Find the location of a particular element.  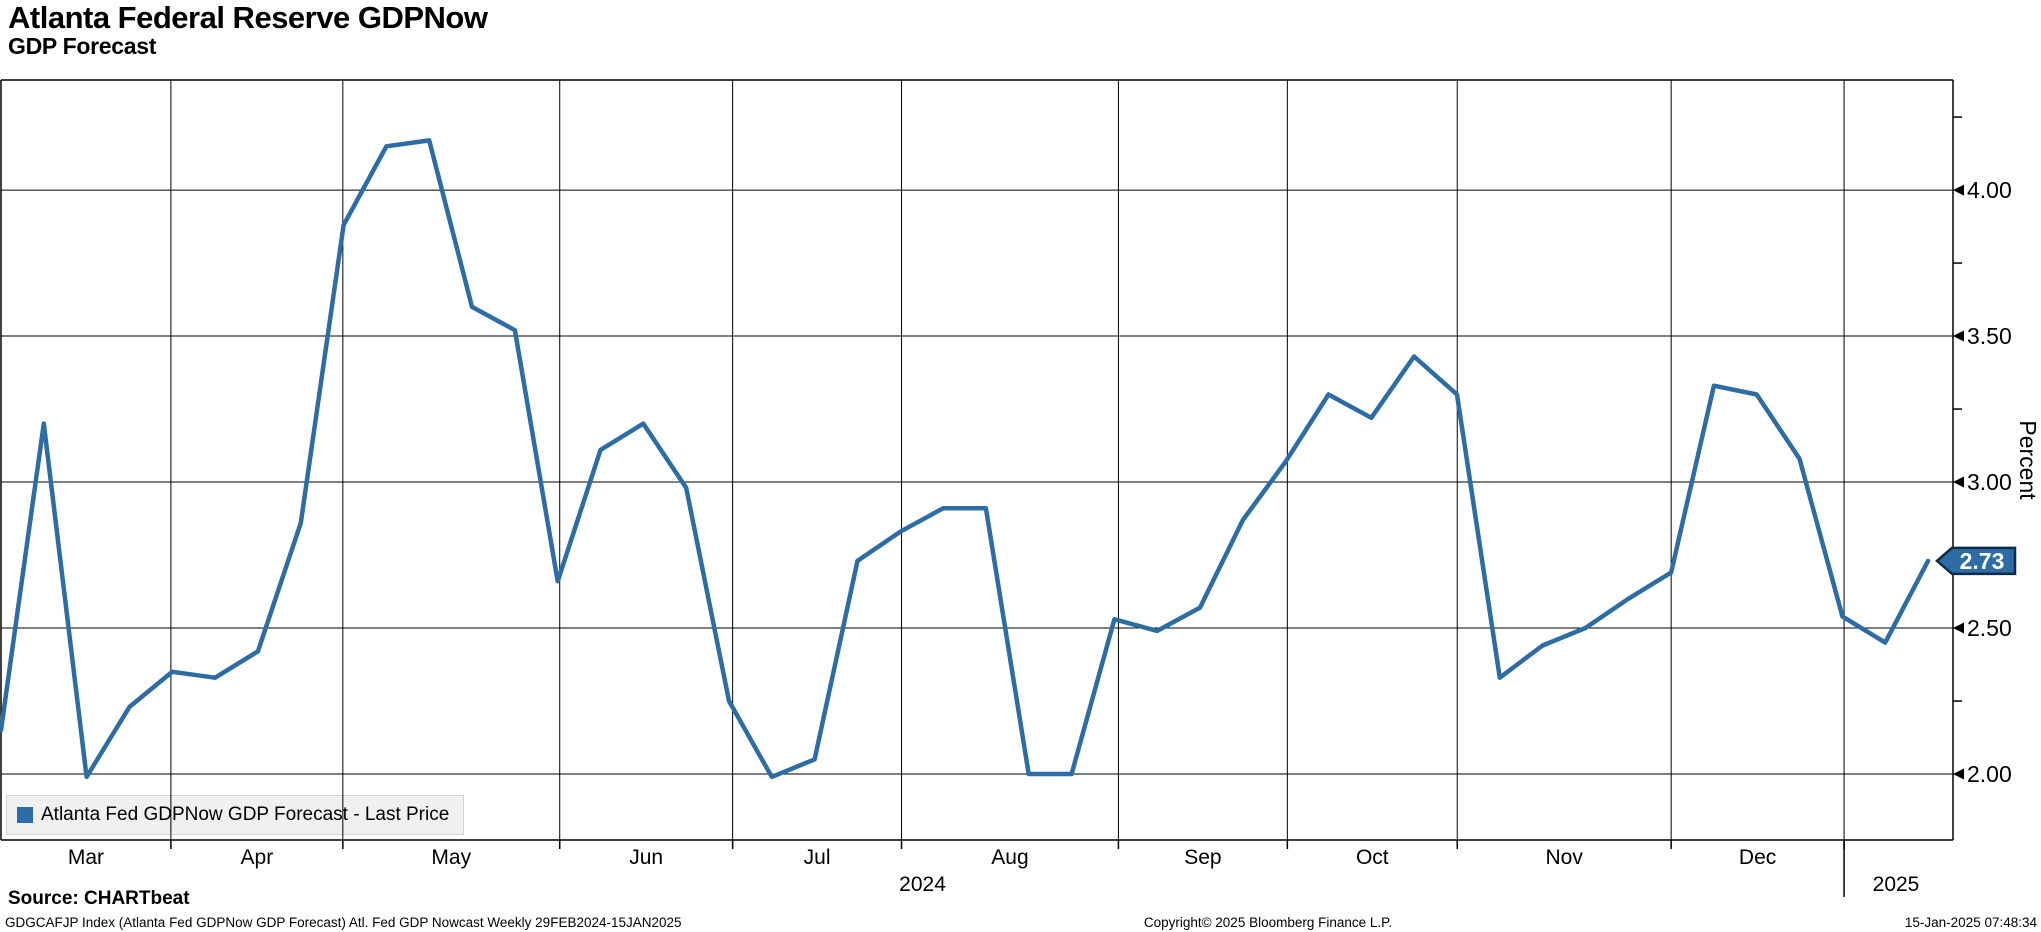

x-axis-month-label: Aug is located at coordinates (1009, 857).